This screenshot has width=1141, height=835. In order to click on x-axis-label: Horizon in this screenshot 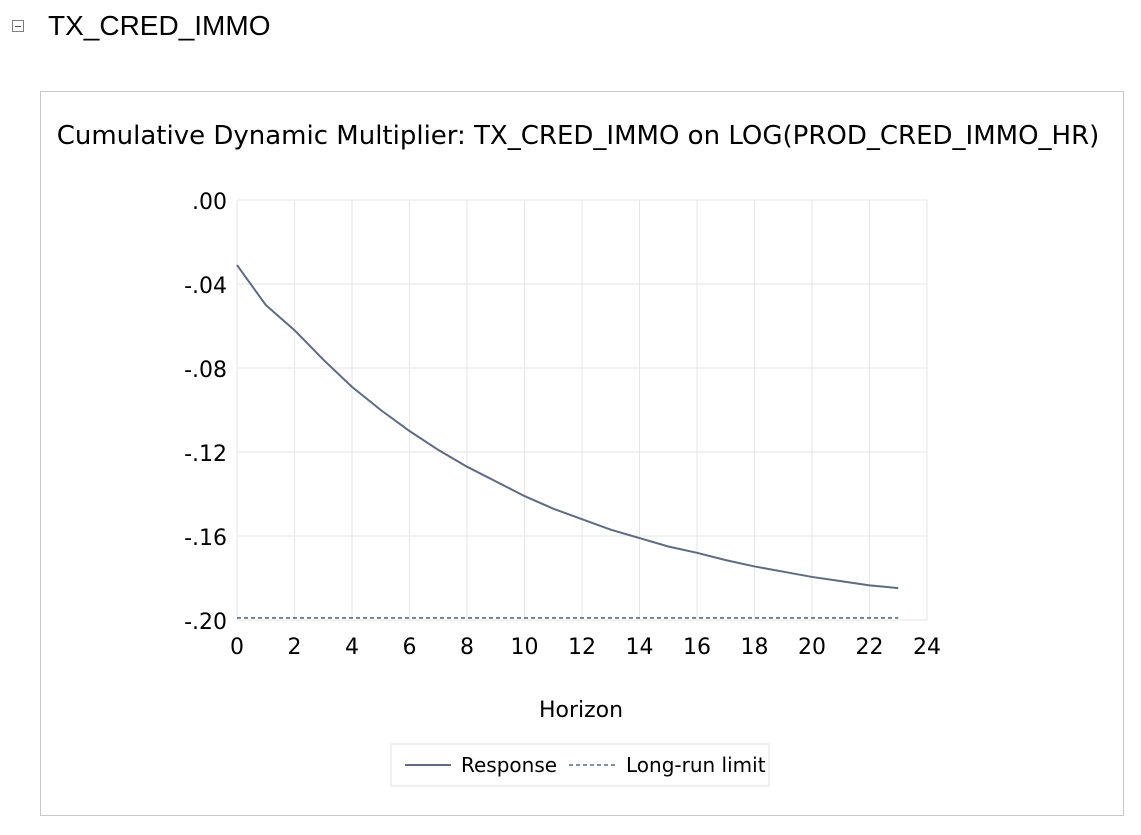, I will do `click(581, 710)`.